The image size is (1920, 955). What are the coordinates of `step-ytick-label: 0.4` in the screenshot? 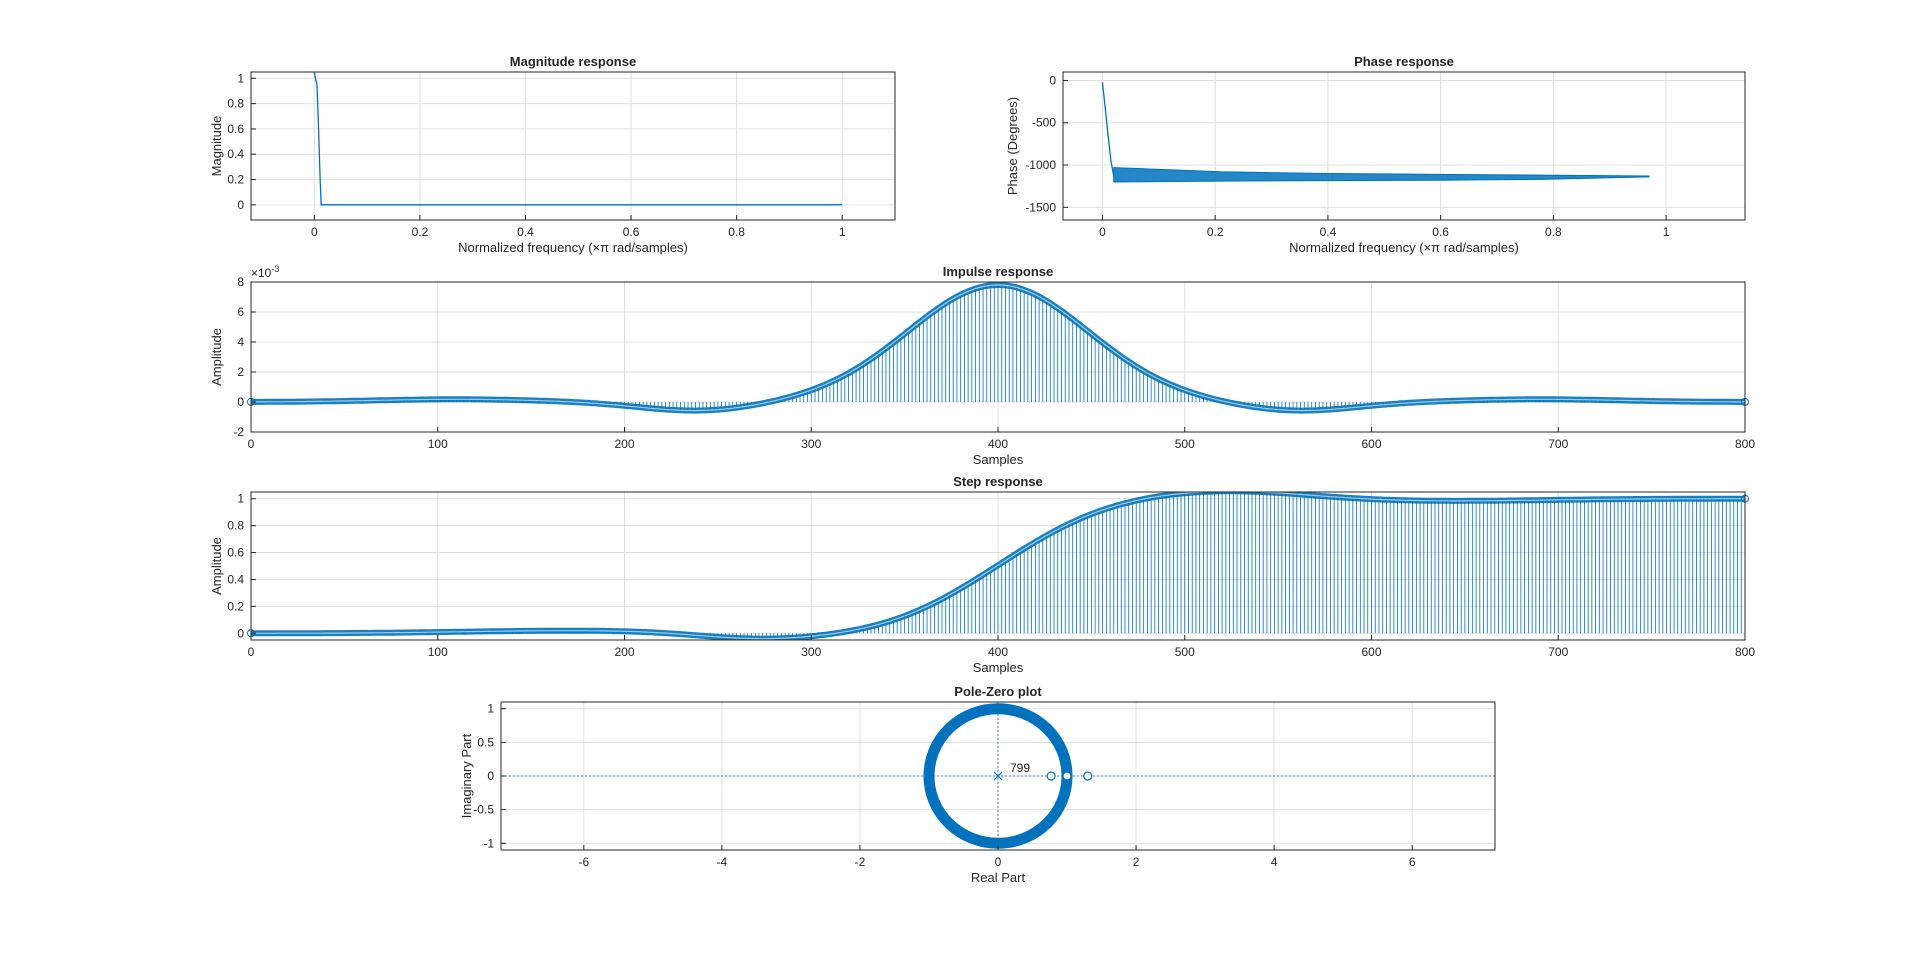 It's located at (235, 579).